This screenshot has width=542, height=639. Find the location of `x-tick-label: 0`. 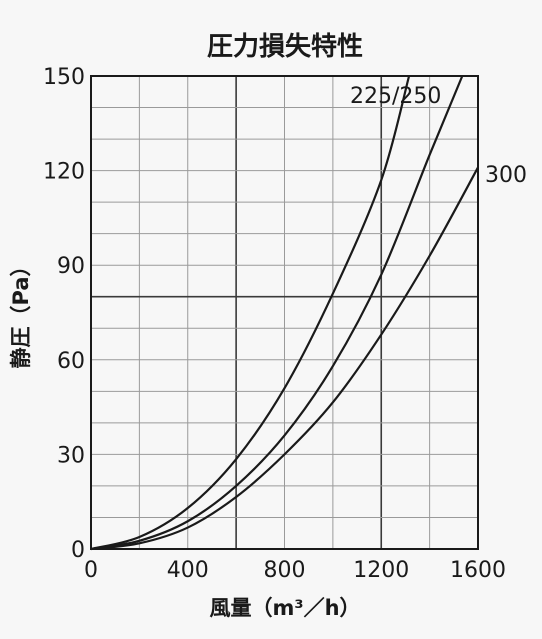

x-tick-label: 0 is located at coordinates (91, 570).